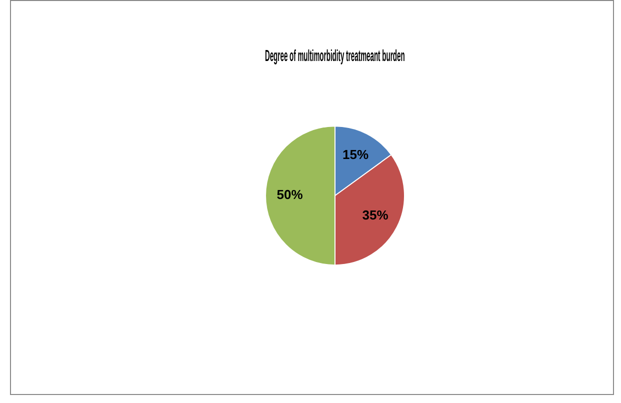  Describe the element at coordinates (335, 55) in the screenshot. I see `chart-title: Degree of multimorbidity treatmeant burden` at that location.